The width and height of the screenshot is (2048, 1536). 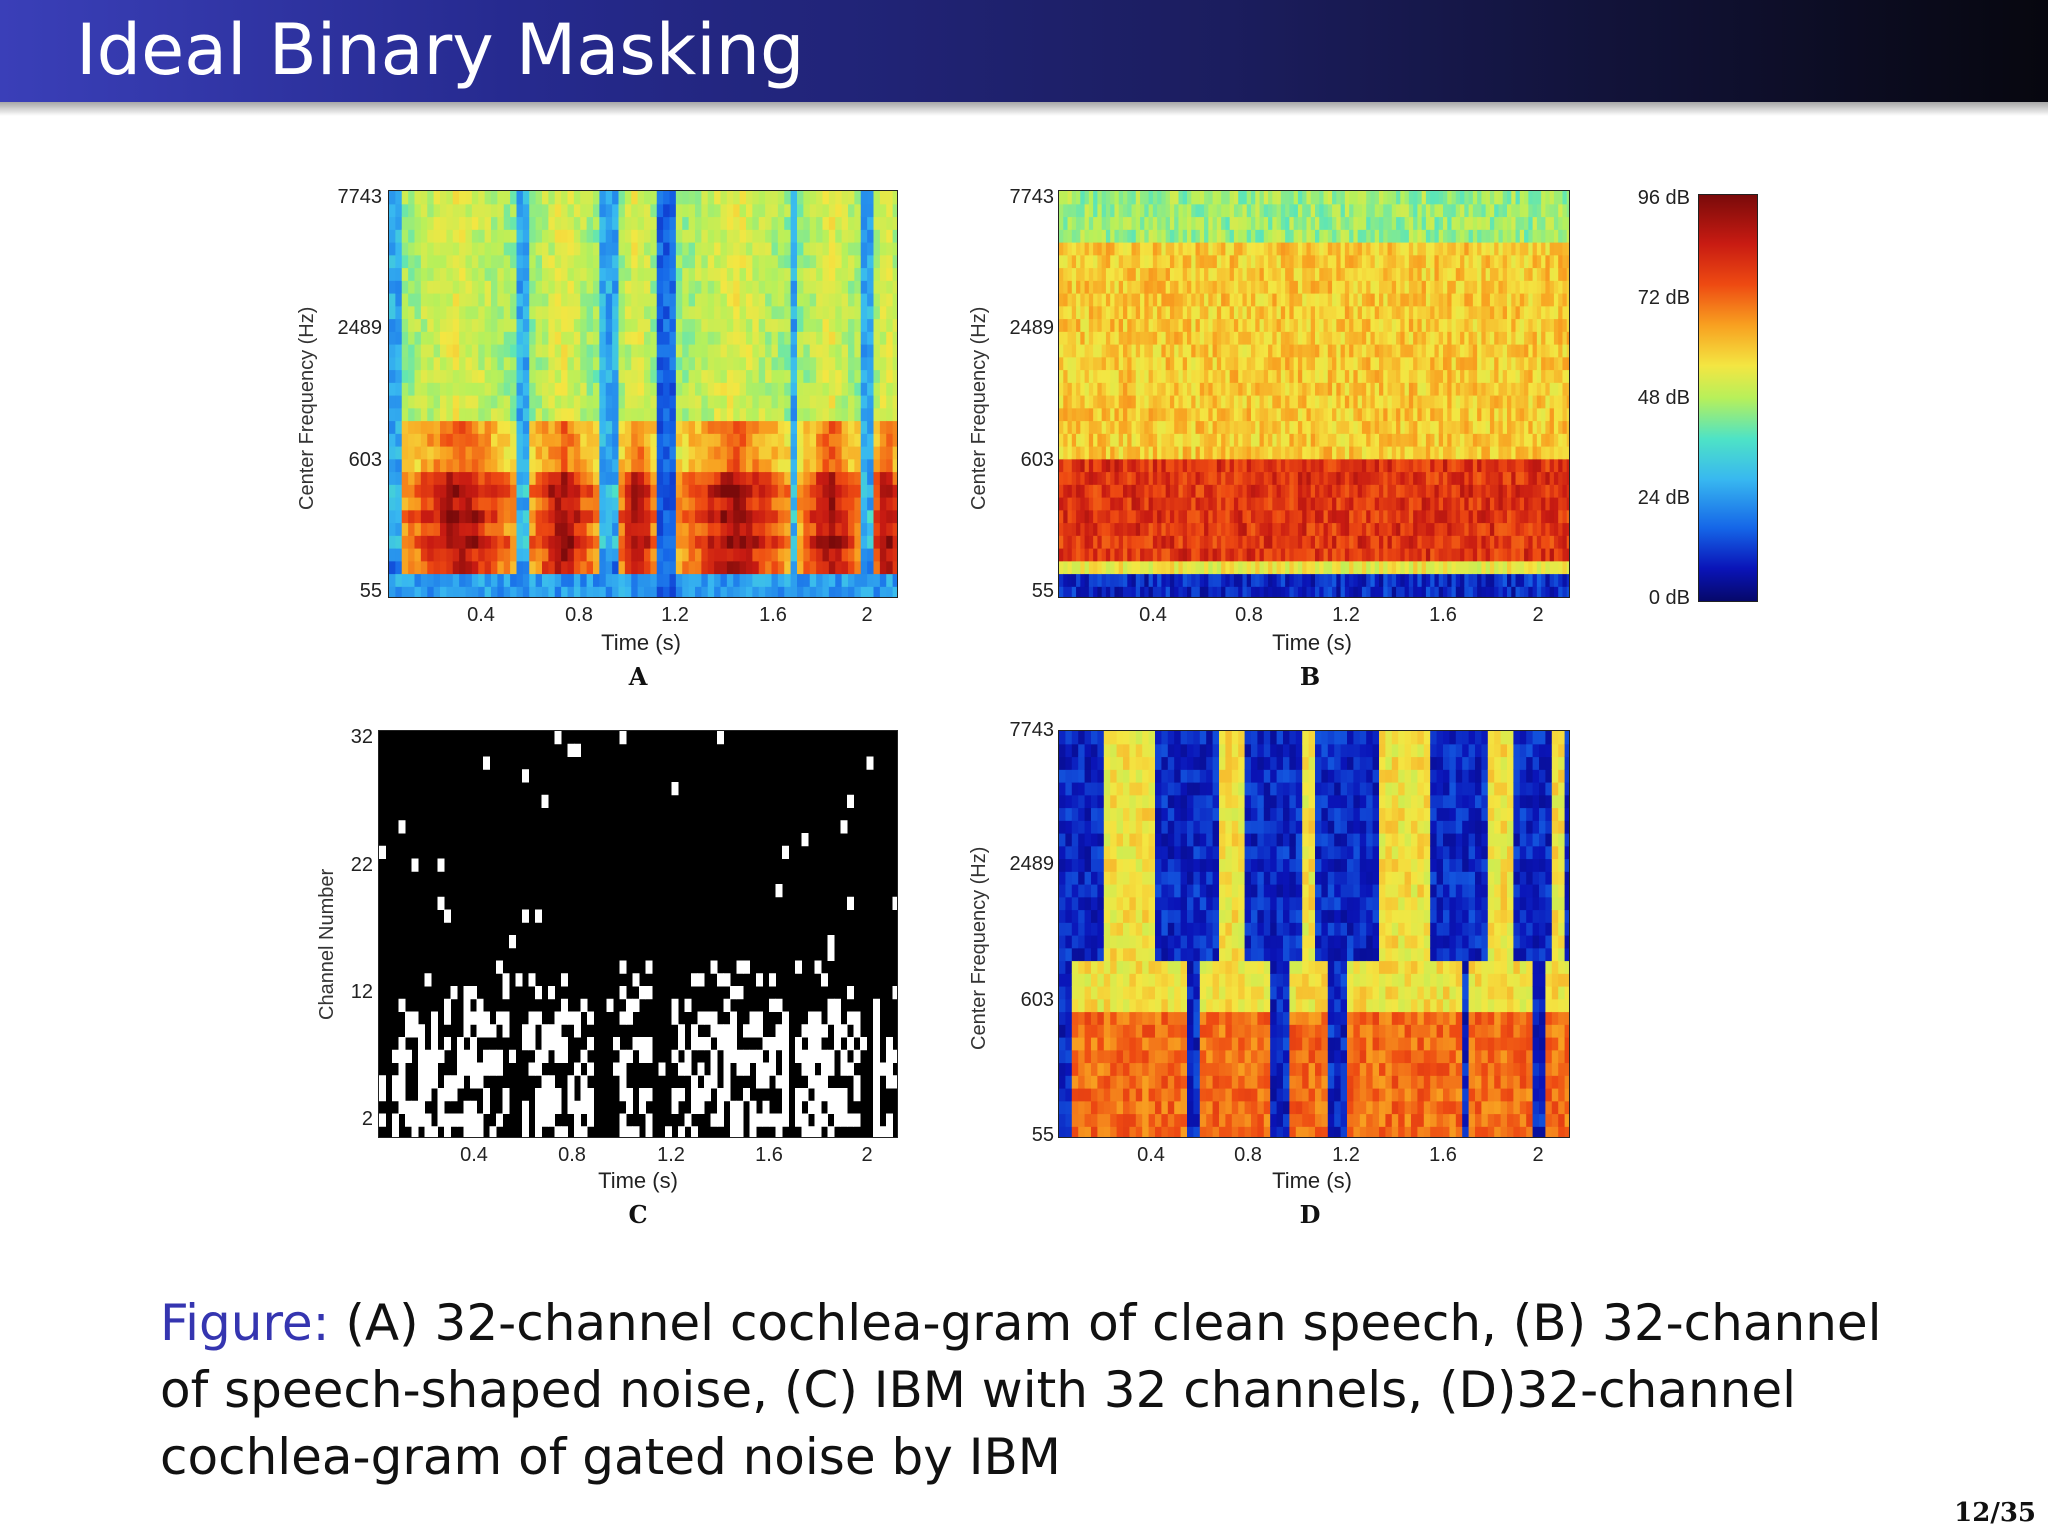 I want to click on panel-b-cochleagram, so click(x=1314, y=394).